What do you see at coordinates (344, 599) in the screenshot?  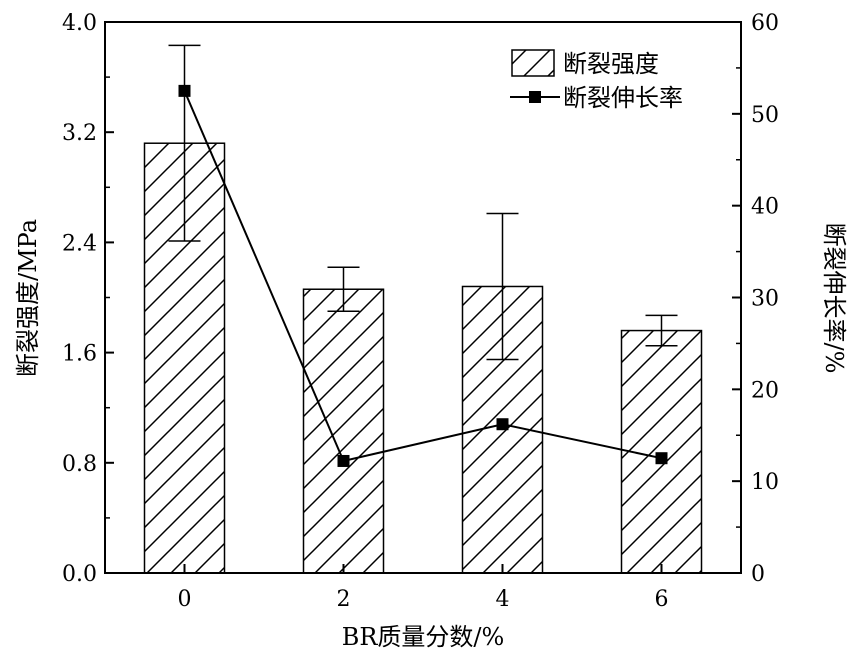 I see `x-tick-label: 2` at bounding box center [344, 599].